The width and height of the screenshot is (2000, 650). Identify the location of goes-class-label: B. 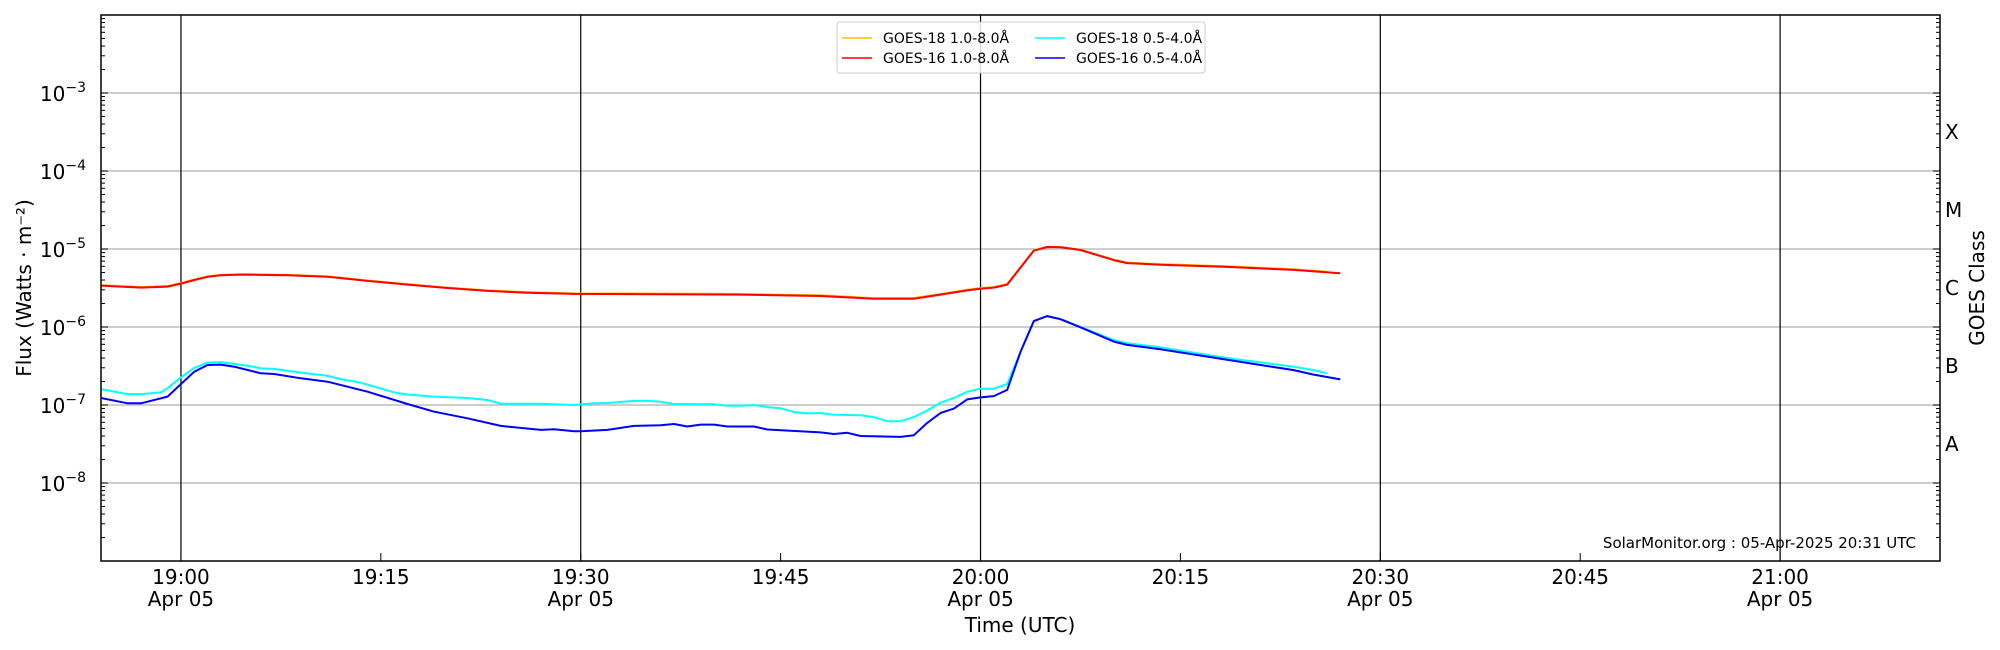
(1952, 366).